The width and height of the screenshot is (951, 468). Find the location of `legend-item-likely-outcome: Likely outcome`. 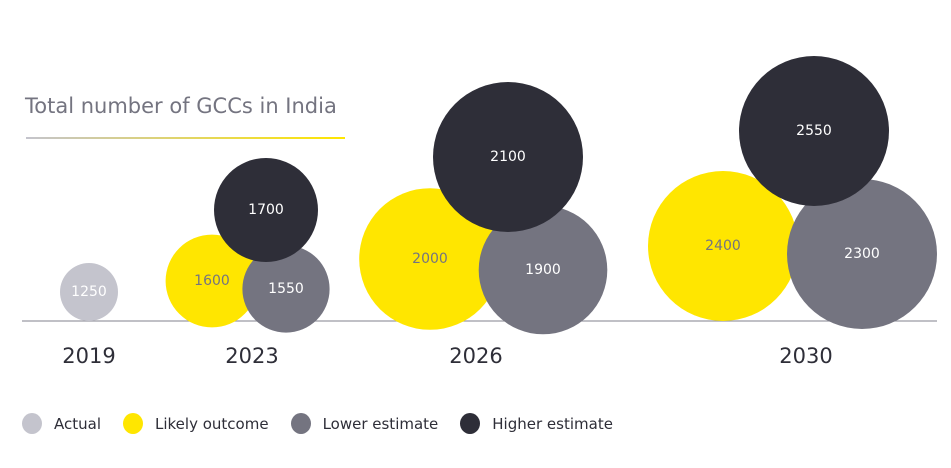

legend-item-likely-outcome: Likely outcome is located at coordinates (196, 423).